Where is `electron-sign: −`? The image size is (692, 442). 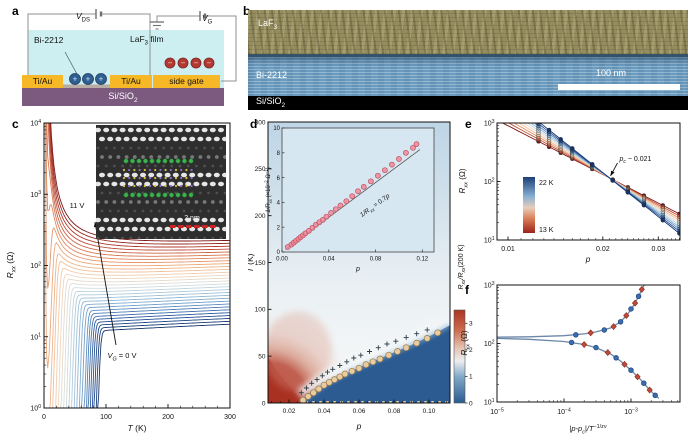 electron-sign: − is located at coordinates (196, 62).